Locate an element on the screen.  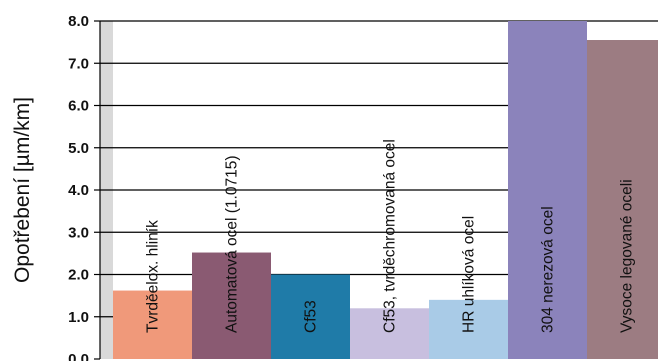
y-tick-label: 1.0 is located at coordinates (78, 317).